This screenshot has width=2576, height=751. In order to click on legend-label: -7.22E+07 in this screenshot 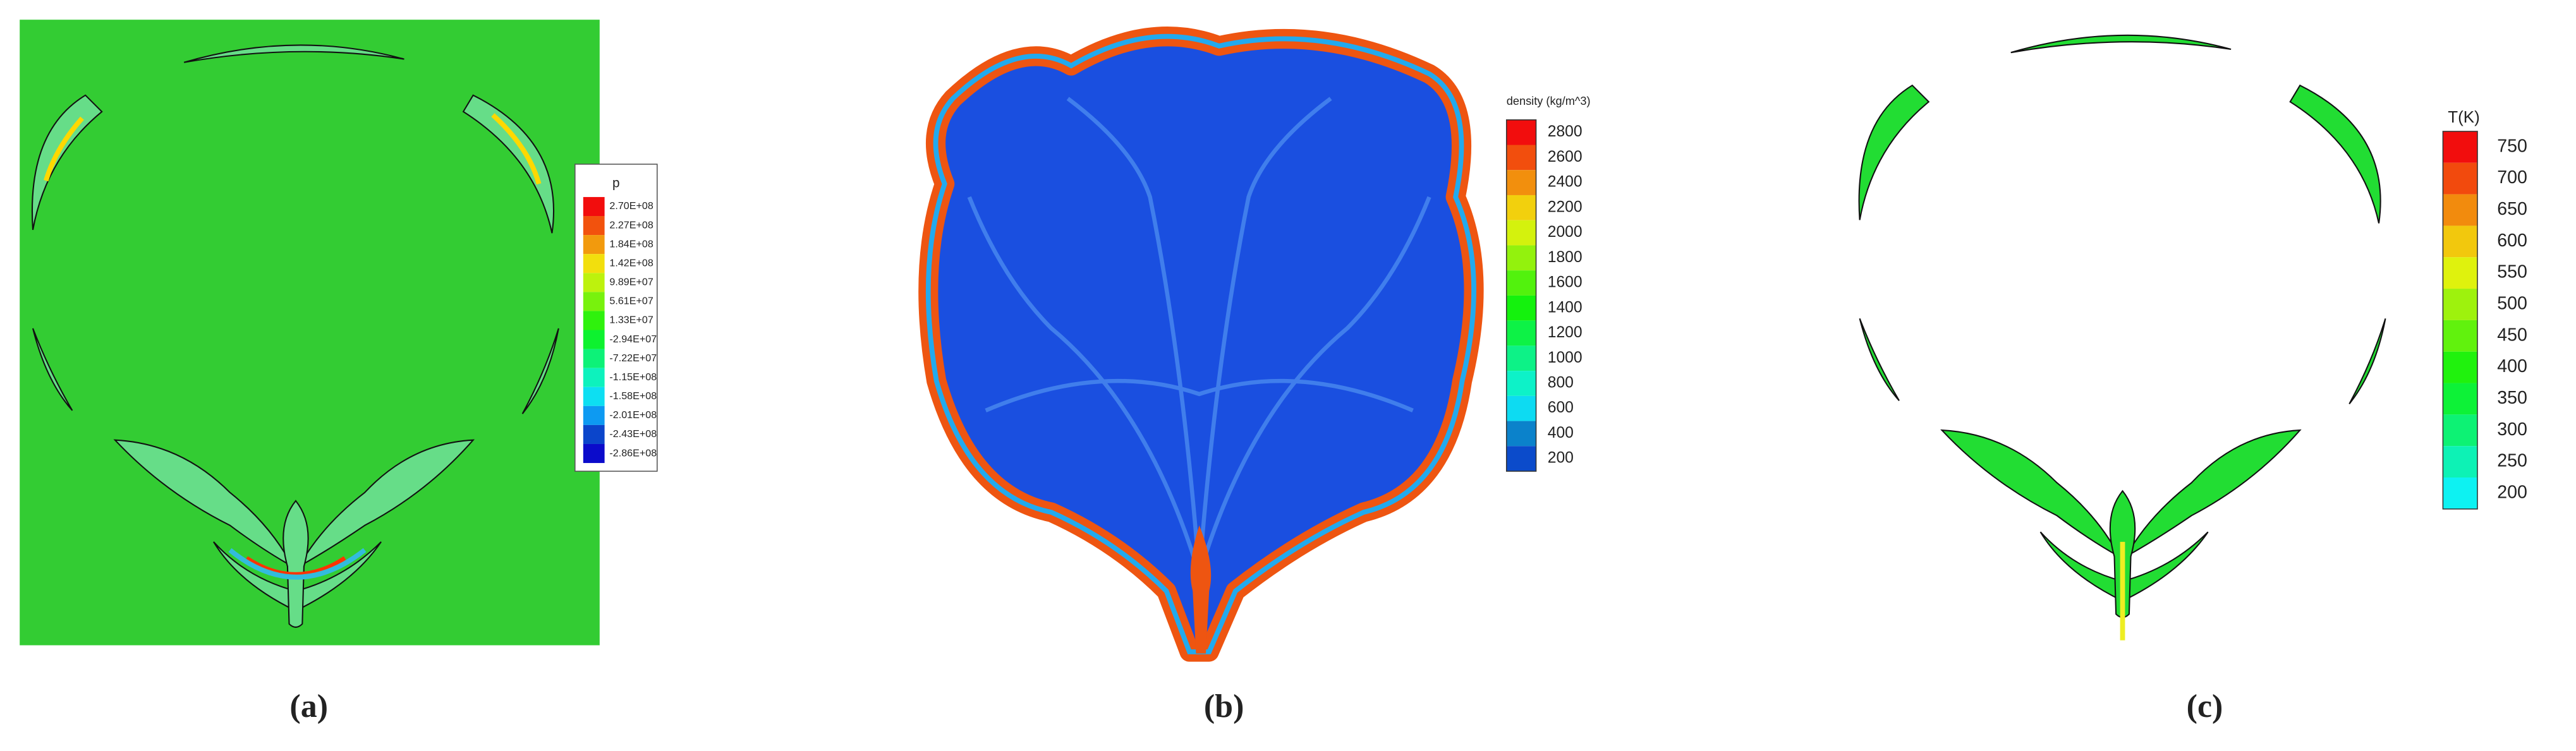, I will do `click(633, 358)`.